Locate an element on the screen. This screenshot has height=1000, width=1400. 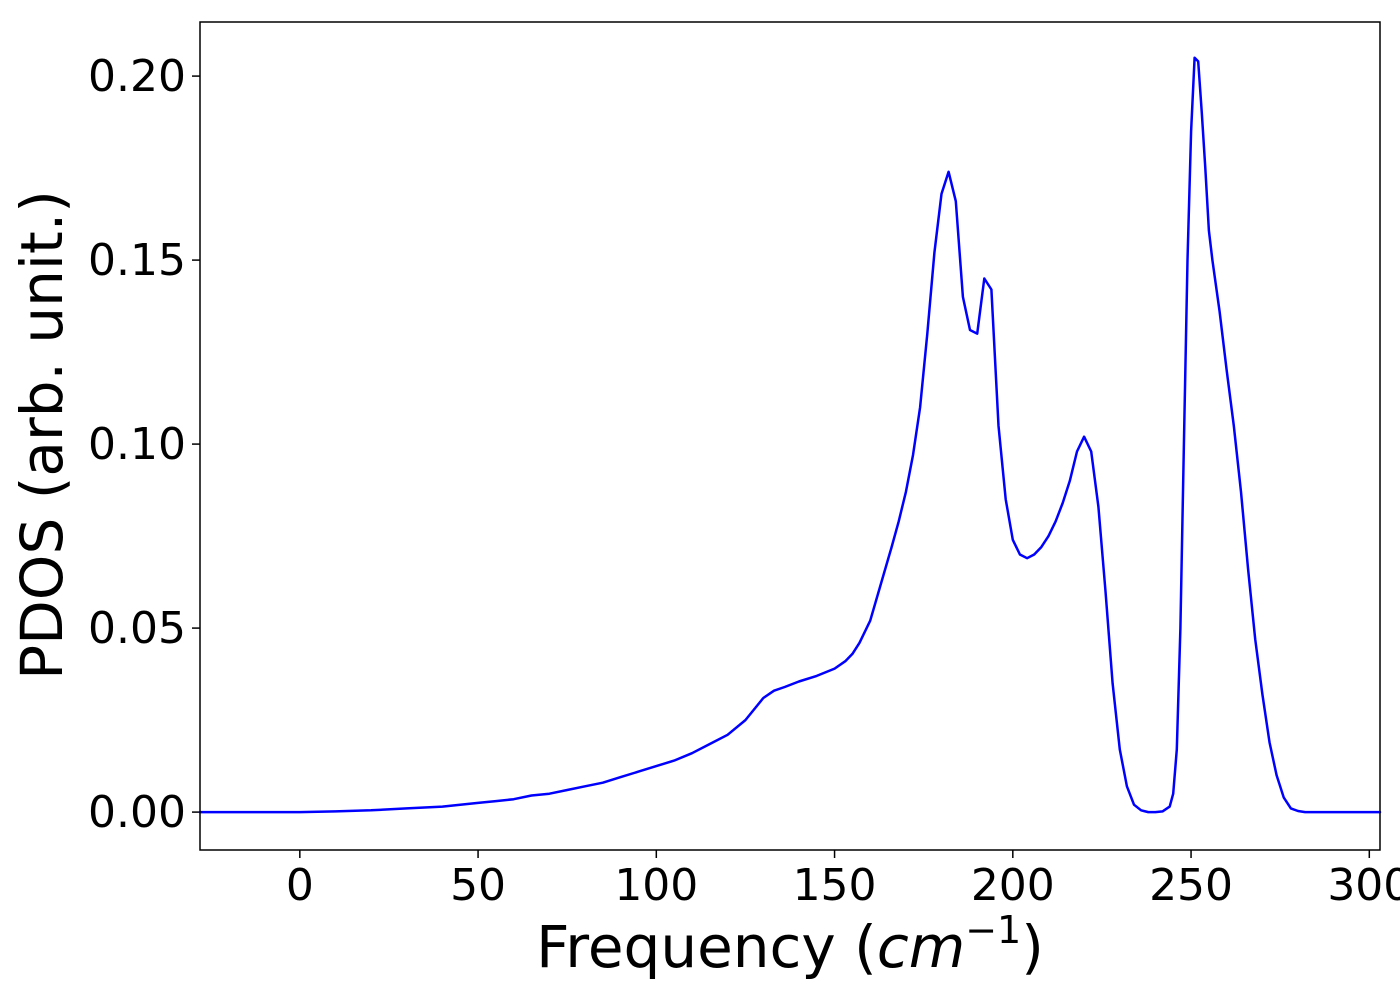
y-tick-label: 0.05 is located at coordinates (137, 628).